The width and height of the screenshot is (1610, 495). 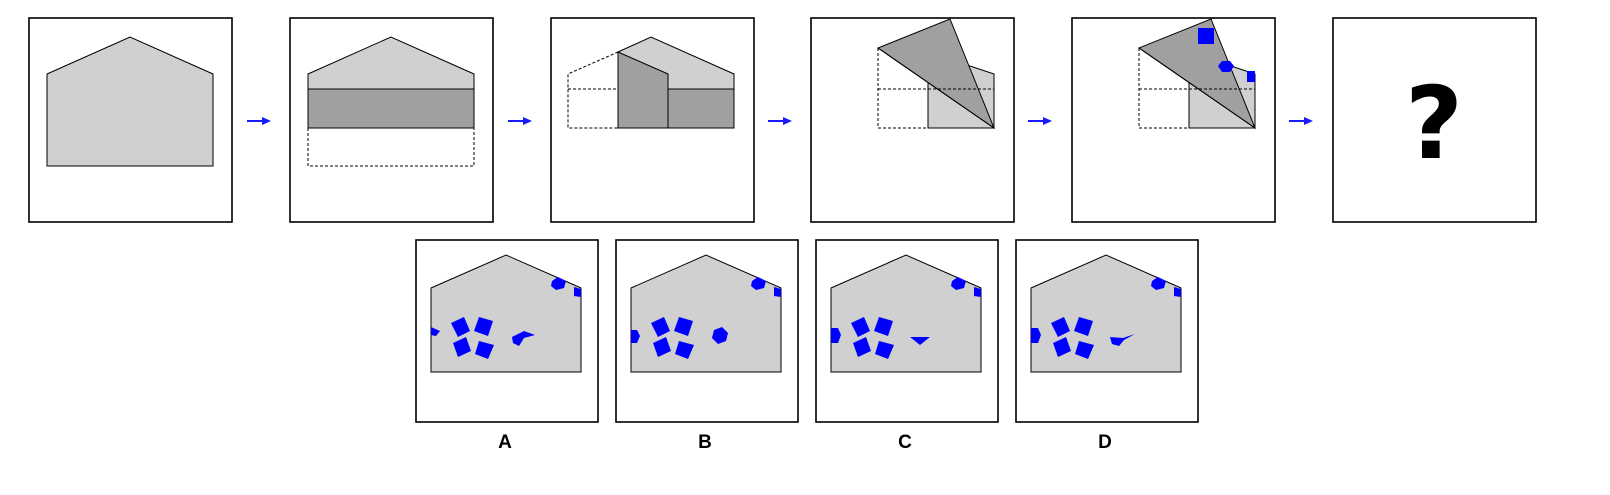 What do you see at coordinates (435, 331) in the screenshot?
I see `option-a-hole-left-edge` at bounding box center [435, 331].